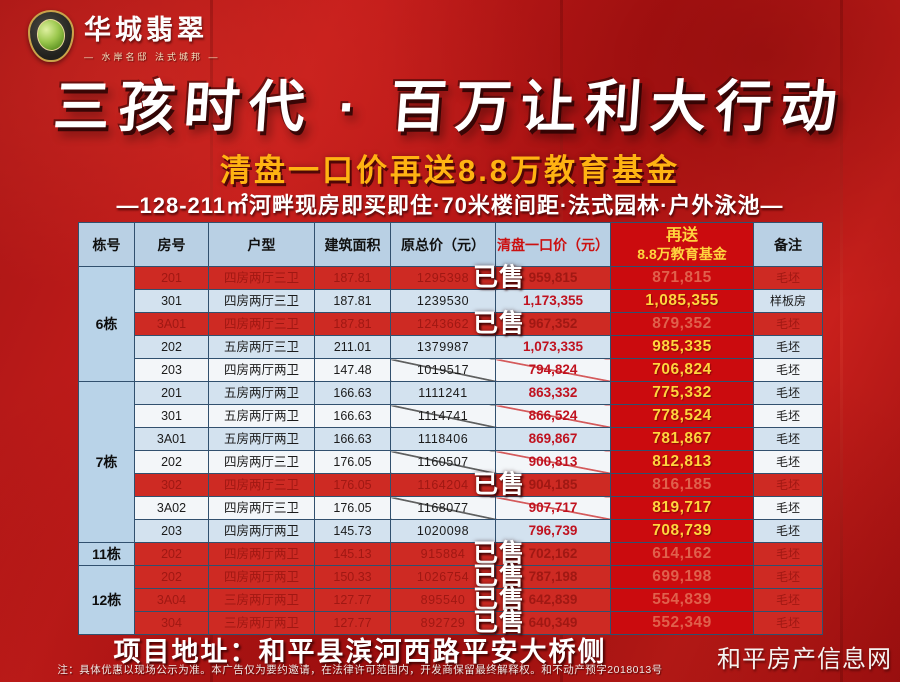  I want to click on cell-room: 3A02, so click(171, 508).